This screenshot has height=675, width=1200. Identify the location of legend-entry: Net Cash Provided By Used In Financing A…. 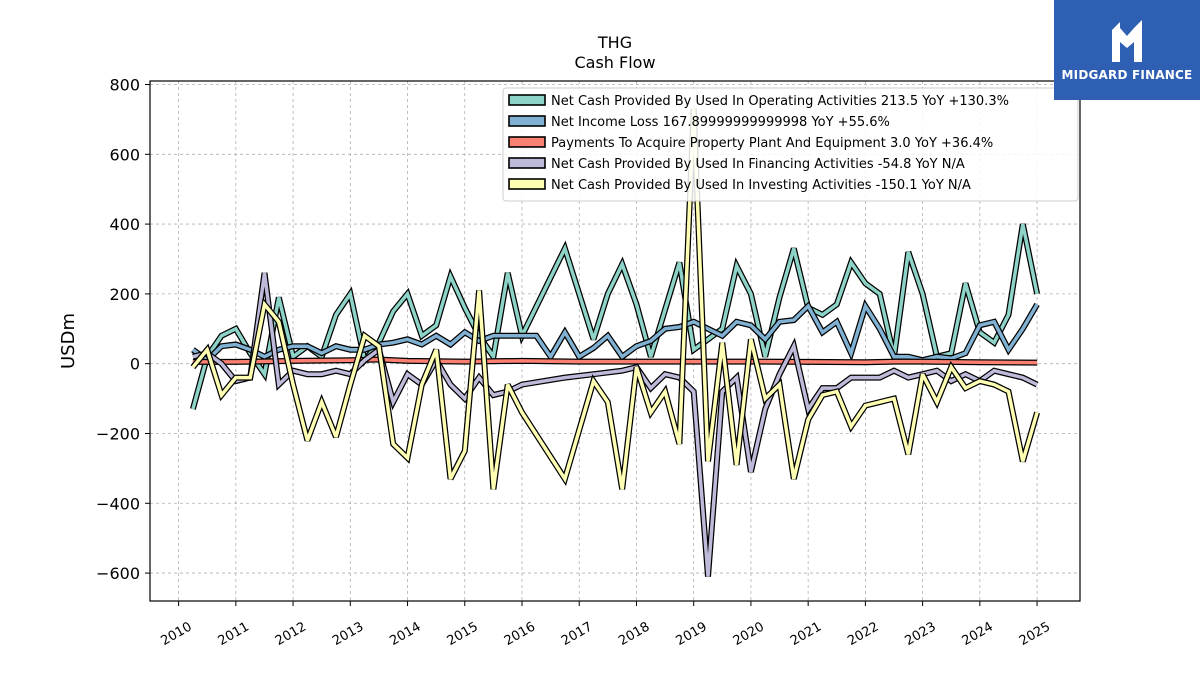
(758, 164).